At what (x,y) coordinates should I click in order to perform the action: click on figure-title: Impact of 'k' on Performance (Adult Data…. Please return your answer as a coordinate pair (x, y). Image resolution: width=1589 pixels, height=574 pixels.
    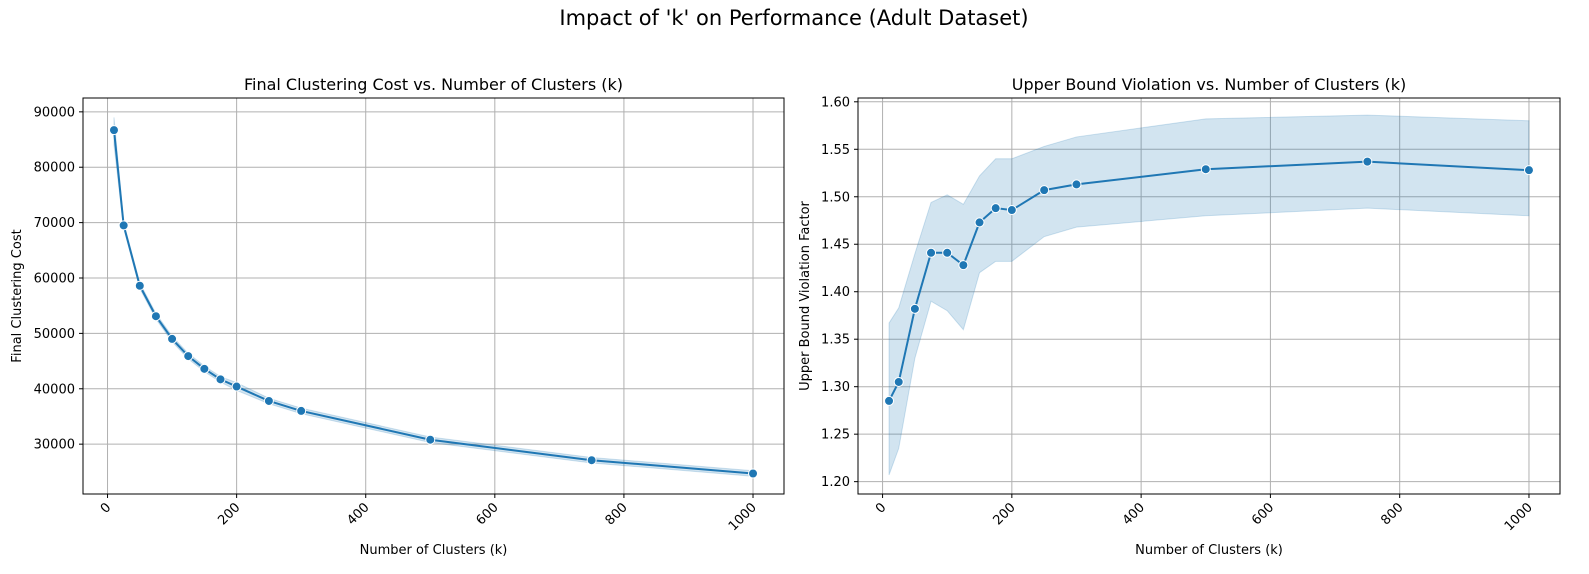
    Looking at the image, I should click on (793, 18).